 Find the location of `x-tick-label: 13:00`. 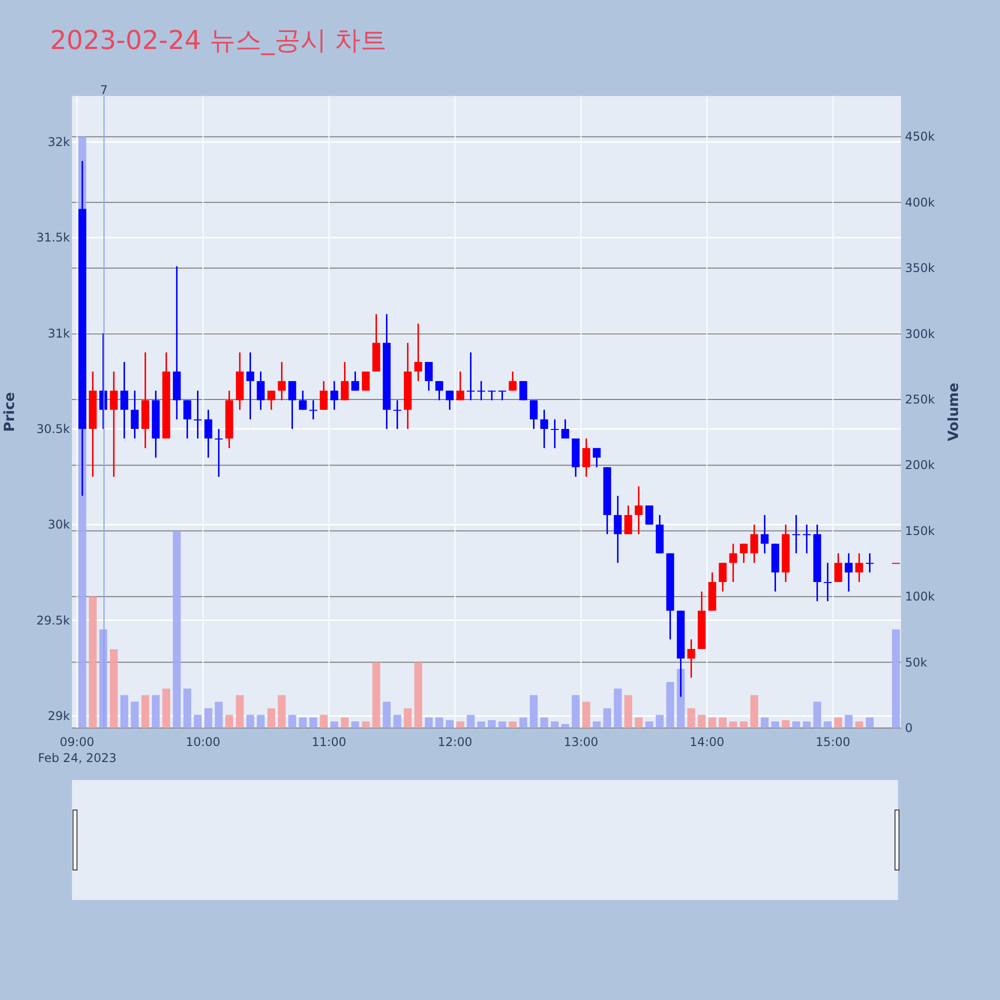

x-tick-label: 13:00 is located at coordinates (581, 742).